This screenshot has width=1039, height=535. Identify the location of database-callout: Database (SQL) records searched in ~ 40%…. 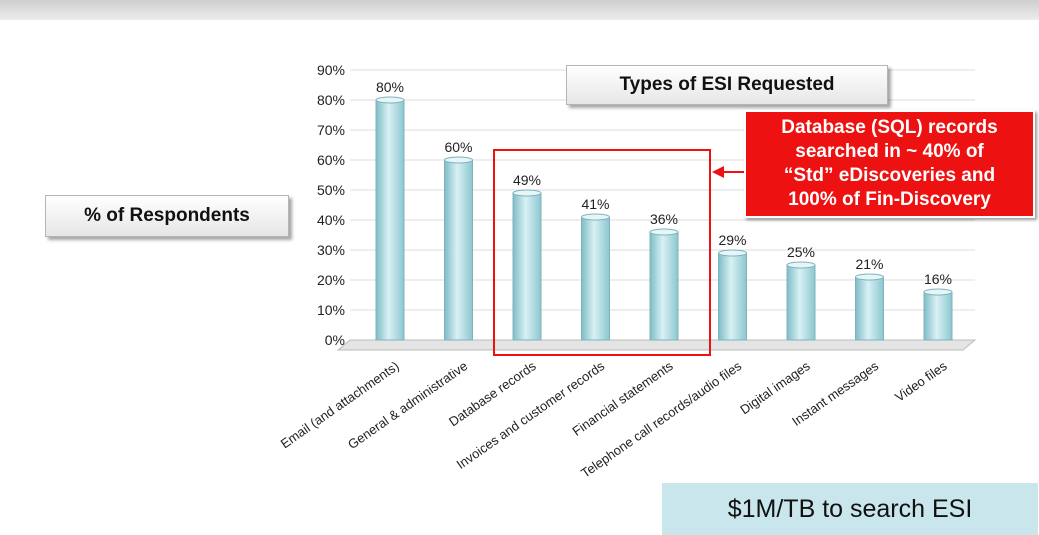
(889, 164).